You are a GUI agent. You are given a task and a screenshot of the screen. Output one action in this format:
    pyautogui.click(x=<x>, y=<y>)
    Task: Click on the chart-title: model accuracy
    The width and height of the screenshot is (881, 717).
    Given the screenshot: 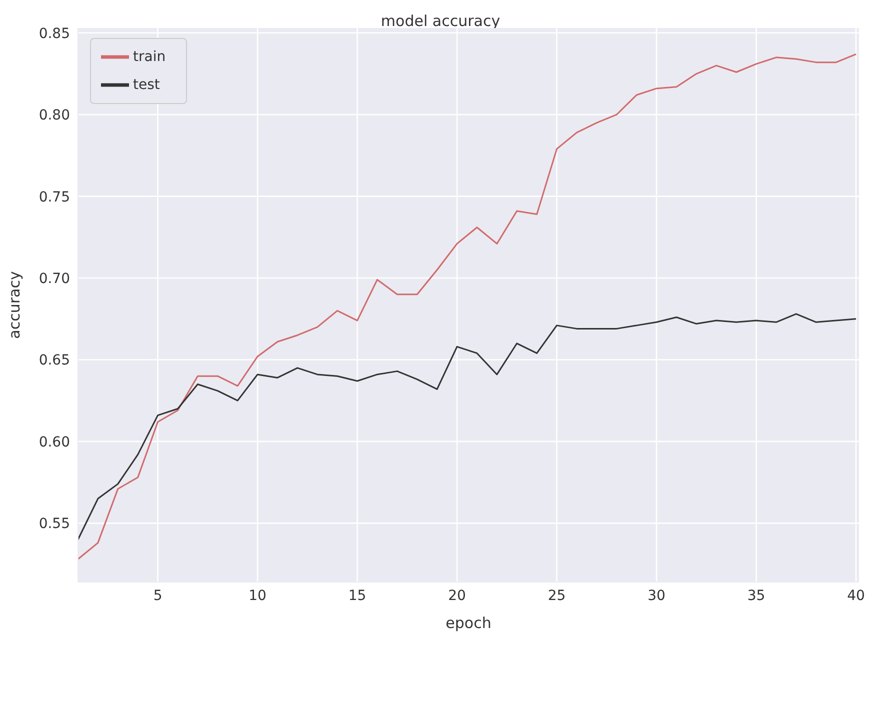 What is the action you would take?
    pyautogui.click(x=440, y=21)
    